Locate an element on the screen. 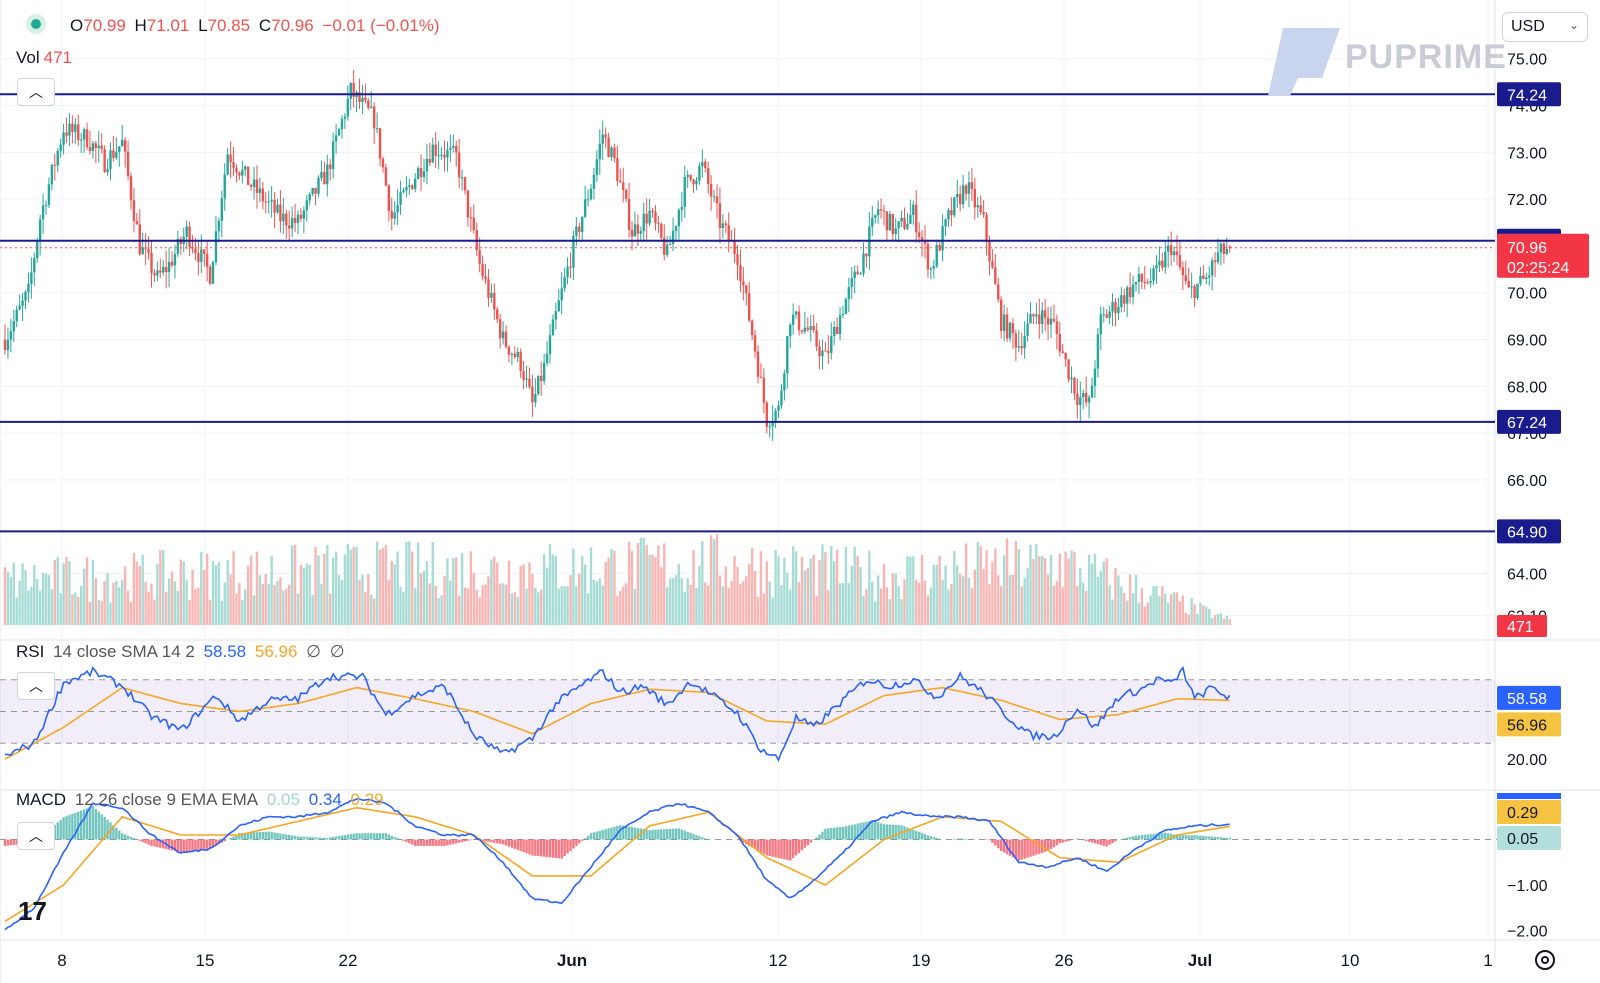  open-value: 70.99 is located at coordinates (104, 25).